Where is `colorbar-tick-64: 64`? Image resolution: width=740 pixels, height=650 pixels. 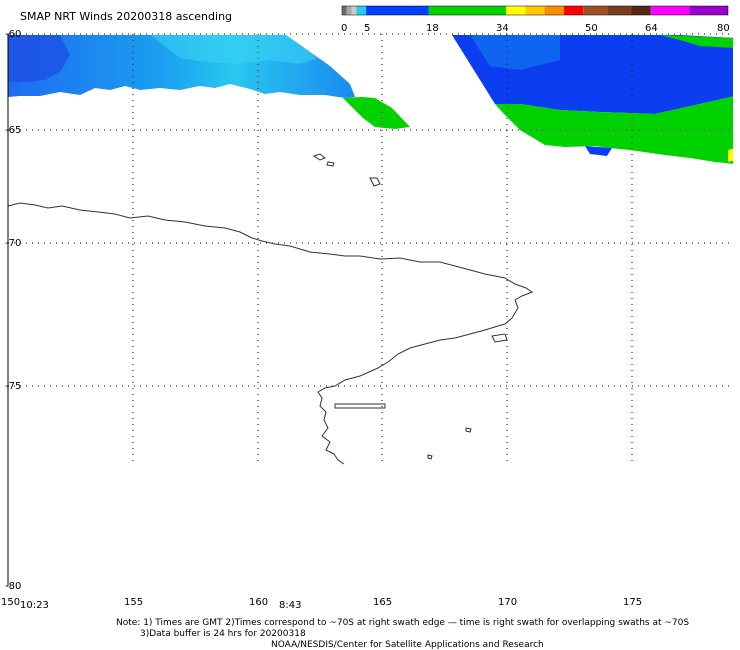
colorbar-tick-64: 64 is located at coordinates (651, 28).